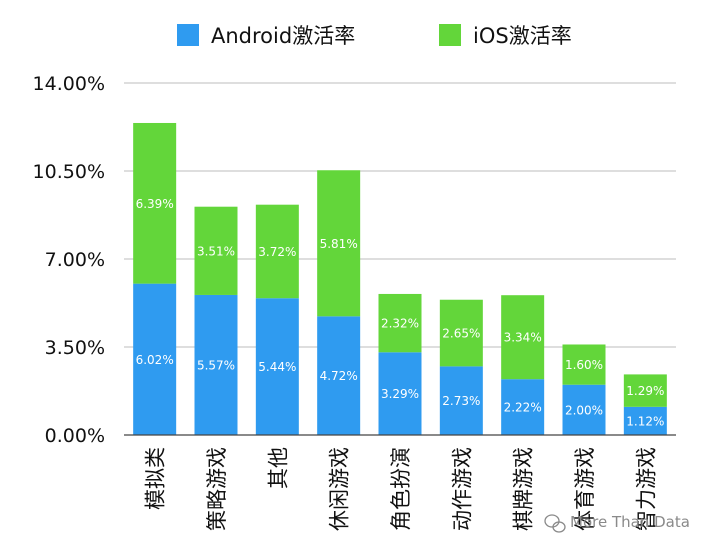 This screenshot has height=552, width=716. I want to click on y-axis-tick-labels: 0.00% 3.50% 7.00% 10.50% 14.00%, so click(69, 260).